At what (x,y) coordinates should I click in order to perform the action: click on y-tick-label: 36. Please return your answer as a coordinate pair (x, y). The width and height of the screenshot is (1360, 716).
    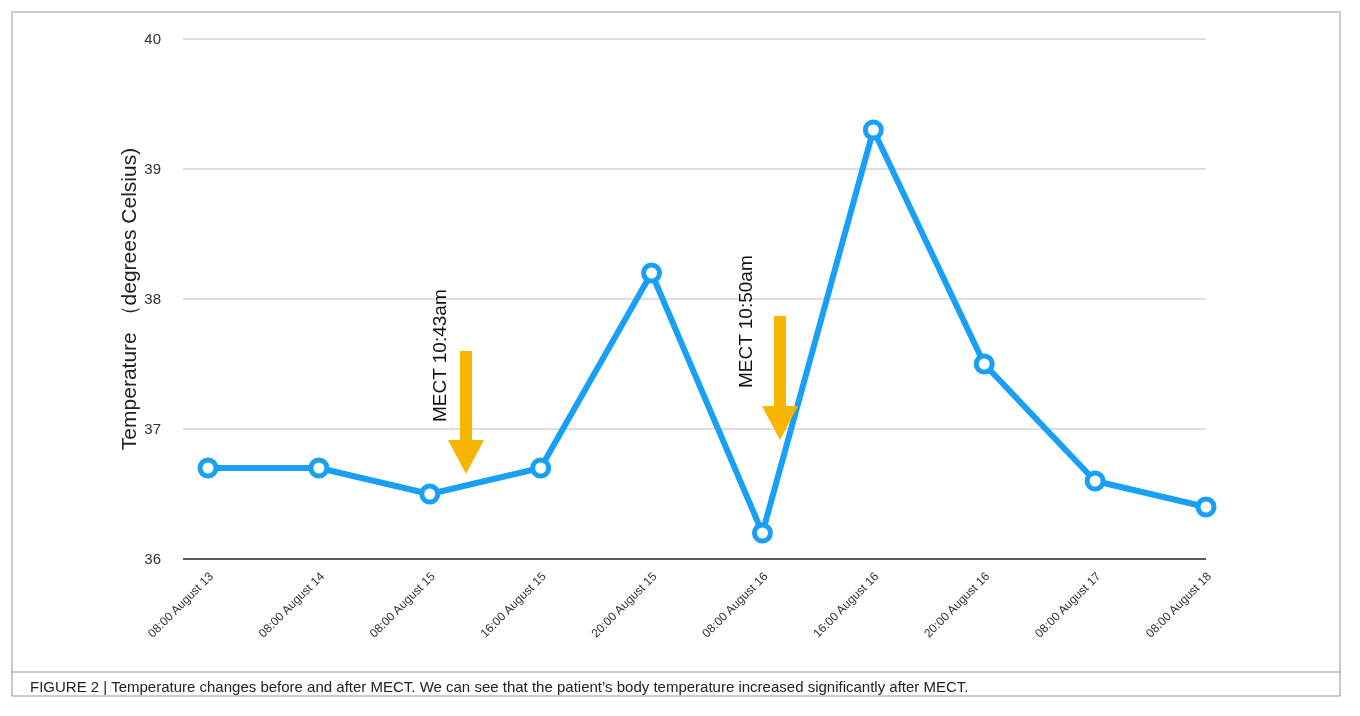
    Looking at the image, I should click on (152, 559).